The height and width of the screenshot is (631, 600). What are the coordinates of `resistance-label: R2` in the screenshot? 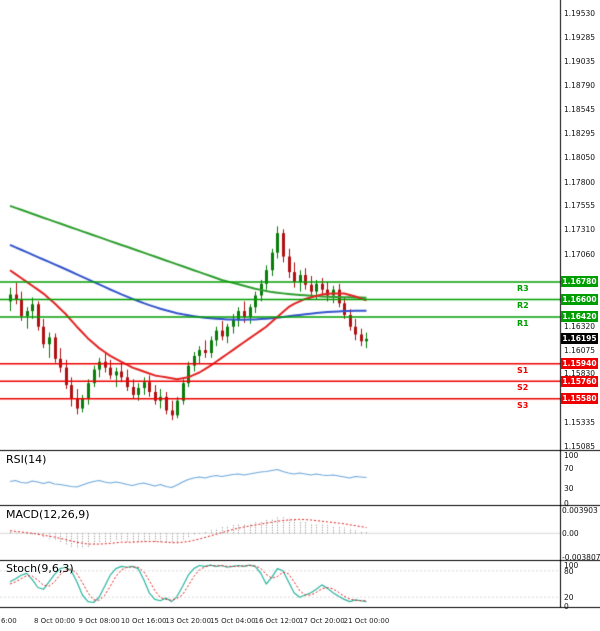 It's located at (523, 306).